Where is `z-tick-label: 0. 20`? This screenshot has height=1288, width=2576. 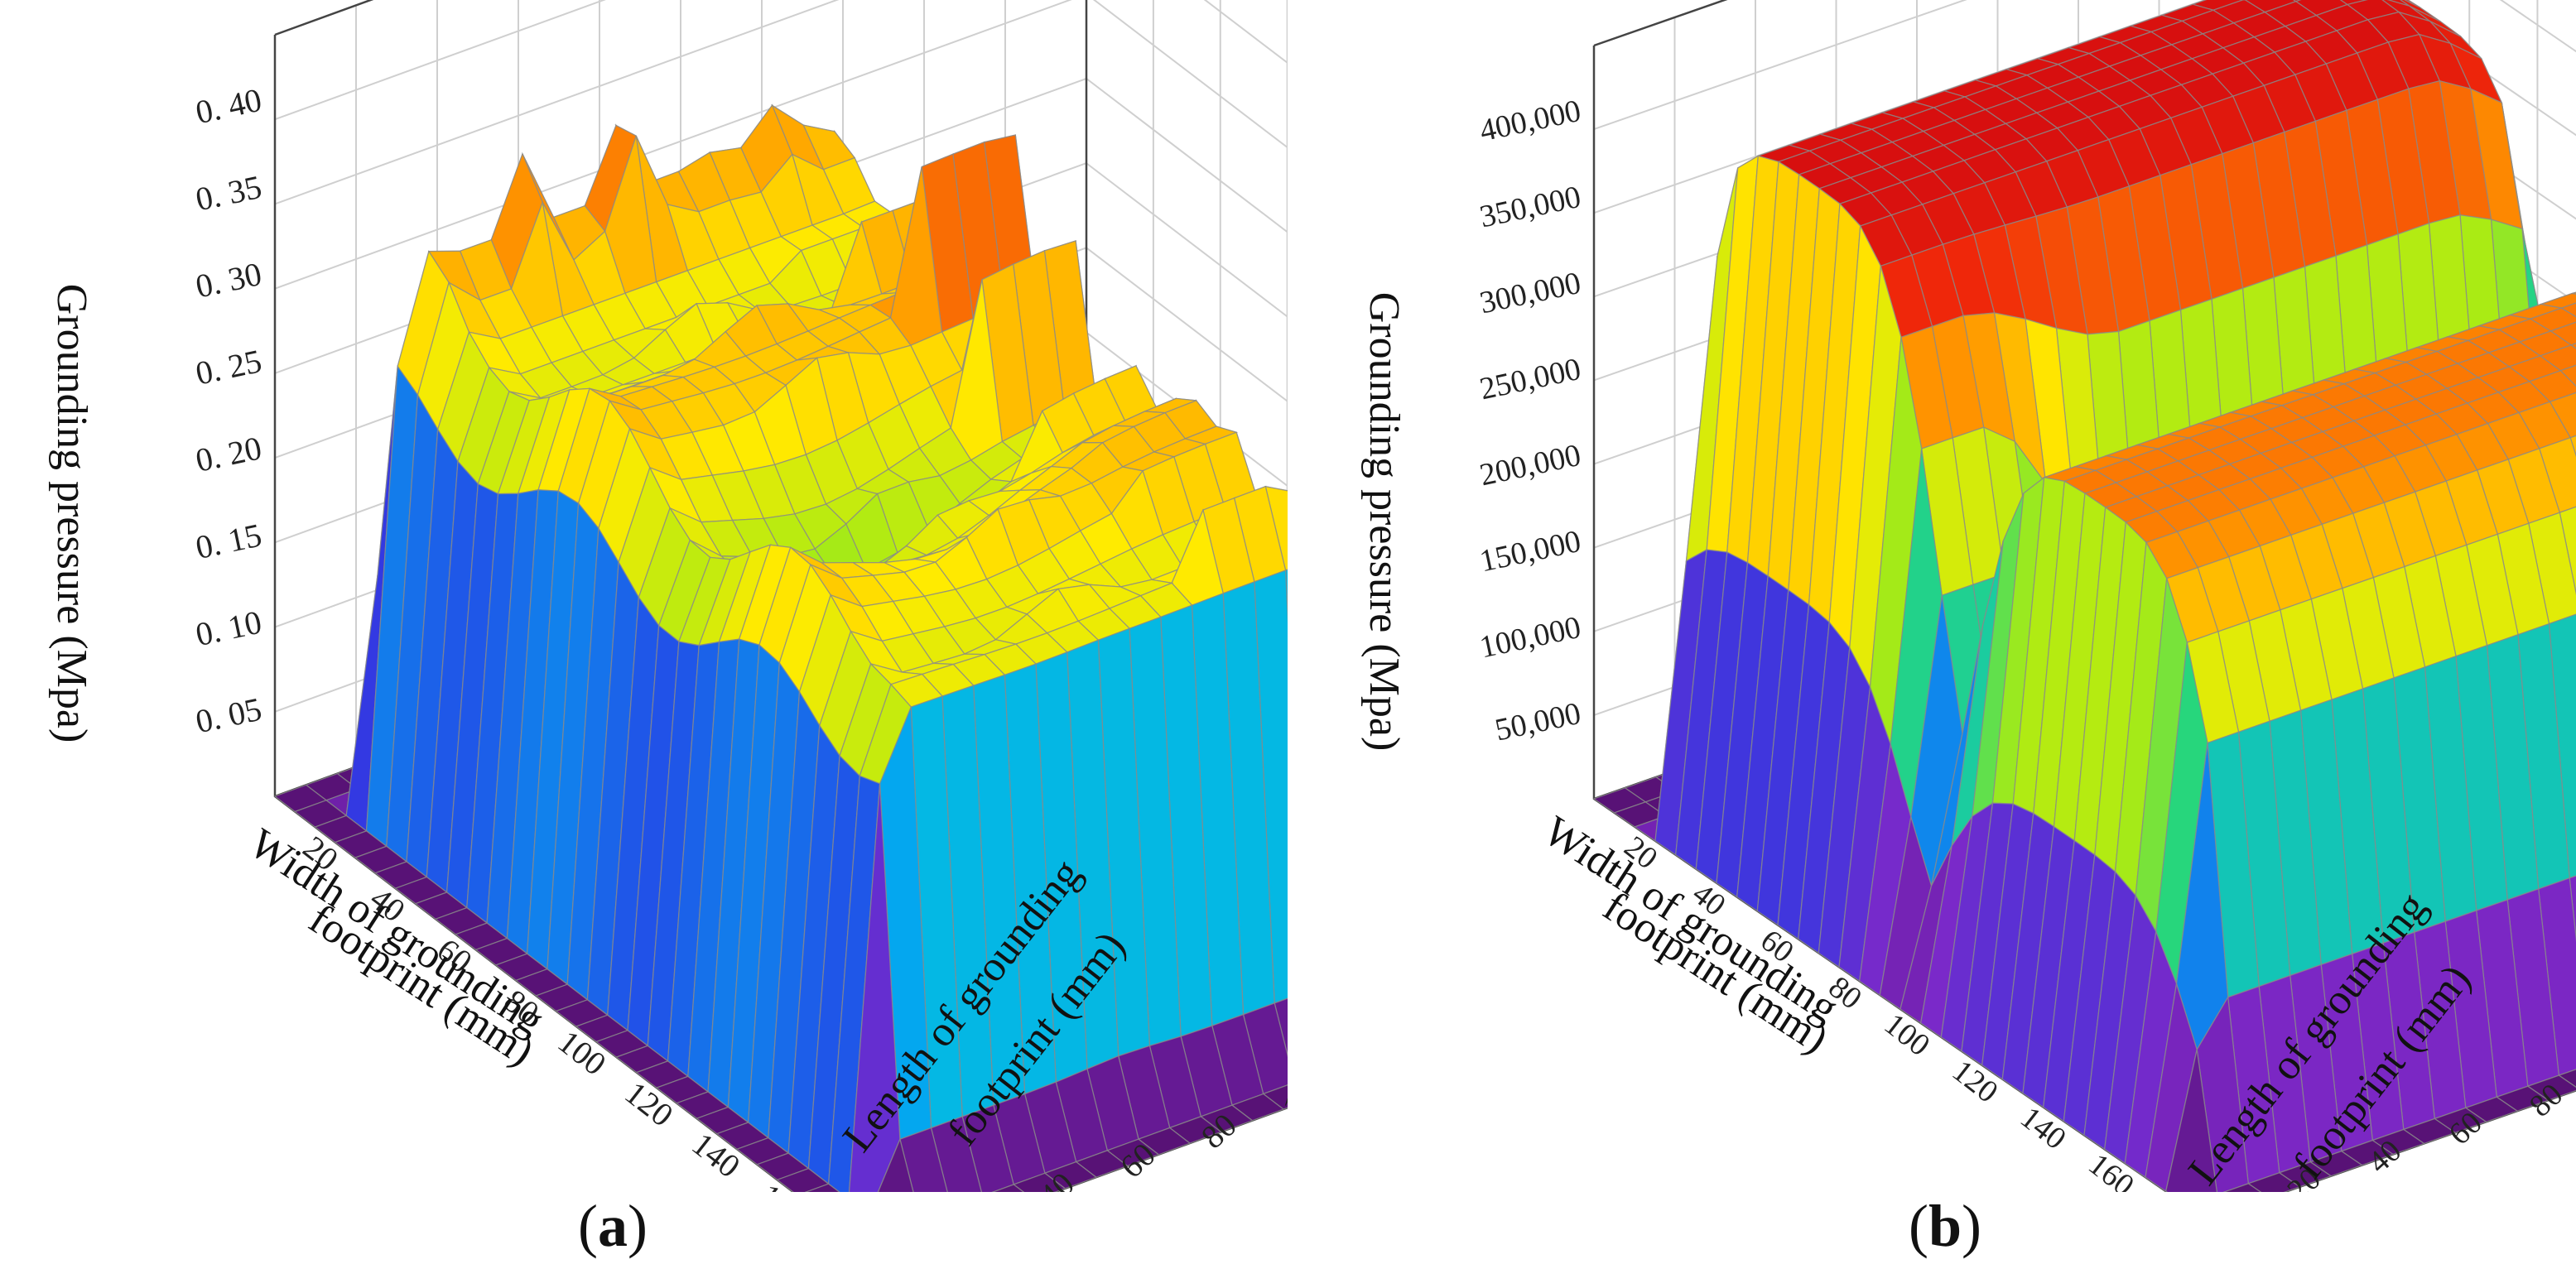 z-tick-label: 0. 20 is located at coordinates (228, 454).